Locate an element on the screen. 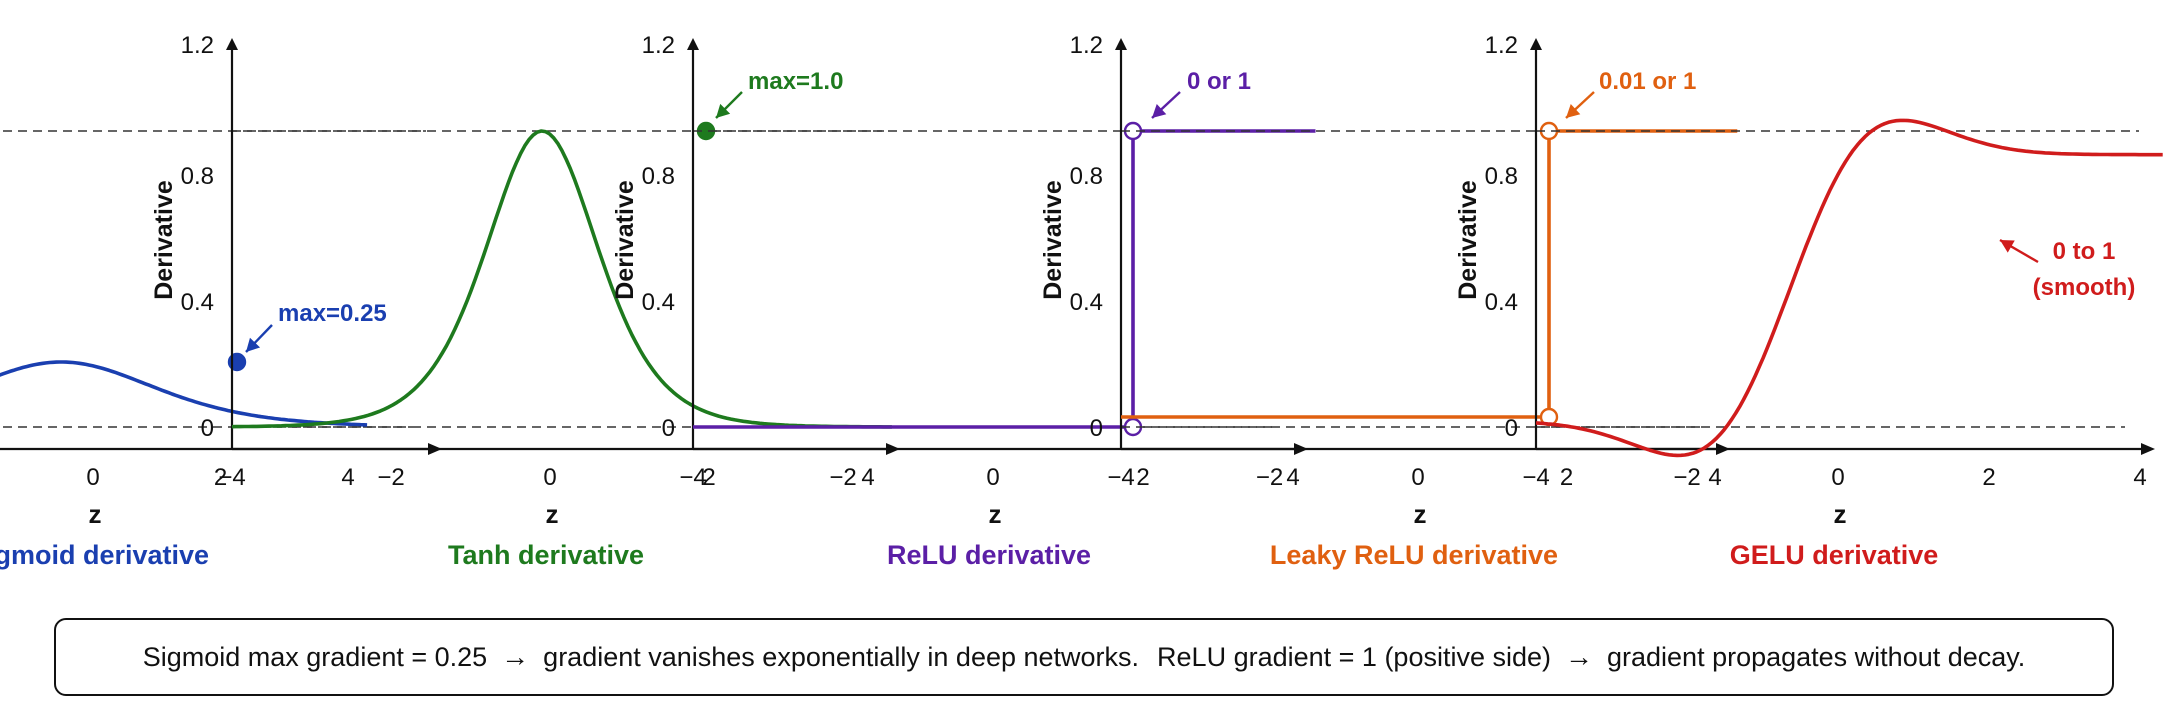 Image resolution: width=2172 pixels, height=724 pixels. summary-arrow-1: → is located at coordinates (515, 656).